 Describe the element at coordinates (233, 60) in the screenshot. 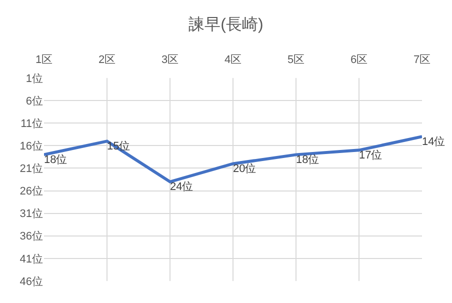

I see `x-tick-label: 4区` at that location.